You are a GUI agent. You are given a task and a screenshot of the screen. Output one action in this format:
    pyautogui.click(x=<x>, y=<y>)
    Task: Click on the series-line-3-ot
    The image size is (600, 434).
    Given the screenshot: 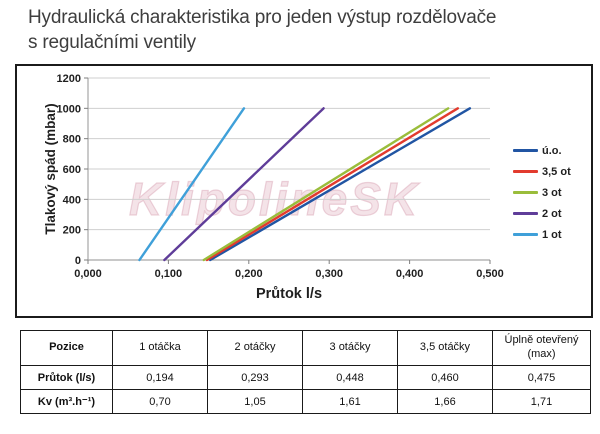 What is the action you would take?
    pyautogui.click(x=326, y=184)
    